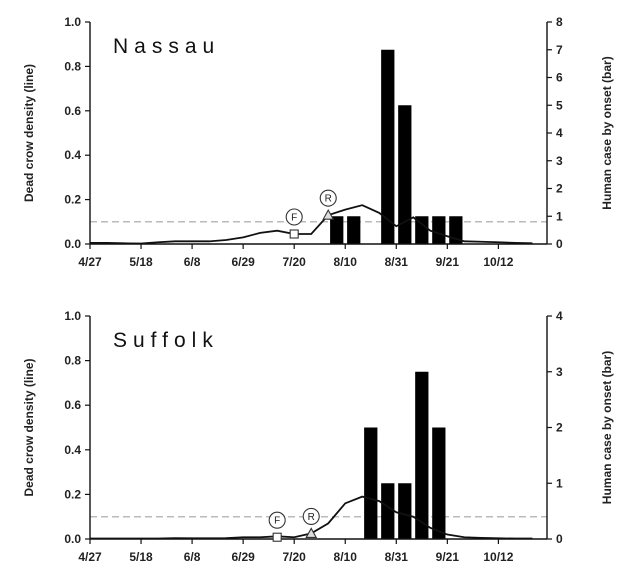 The width and height of the screenshot is (619, 577). I want to click on right-tick-label: 7, so click(559, 50).